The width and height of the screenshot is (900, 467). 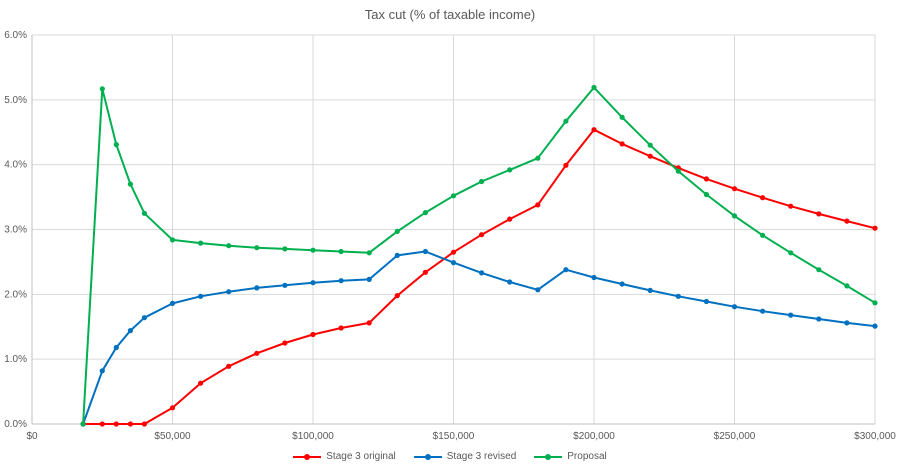 I want to click on legend-label-stage-3-original: Stage 3 original, so click(x=361, y=456).